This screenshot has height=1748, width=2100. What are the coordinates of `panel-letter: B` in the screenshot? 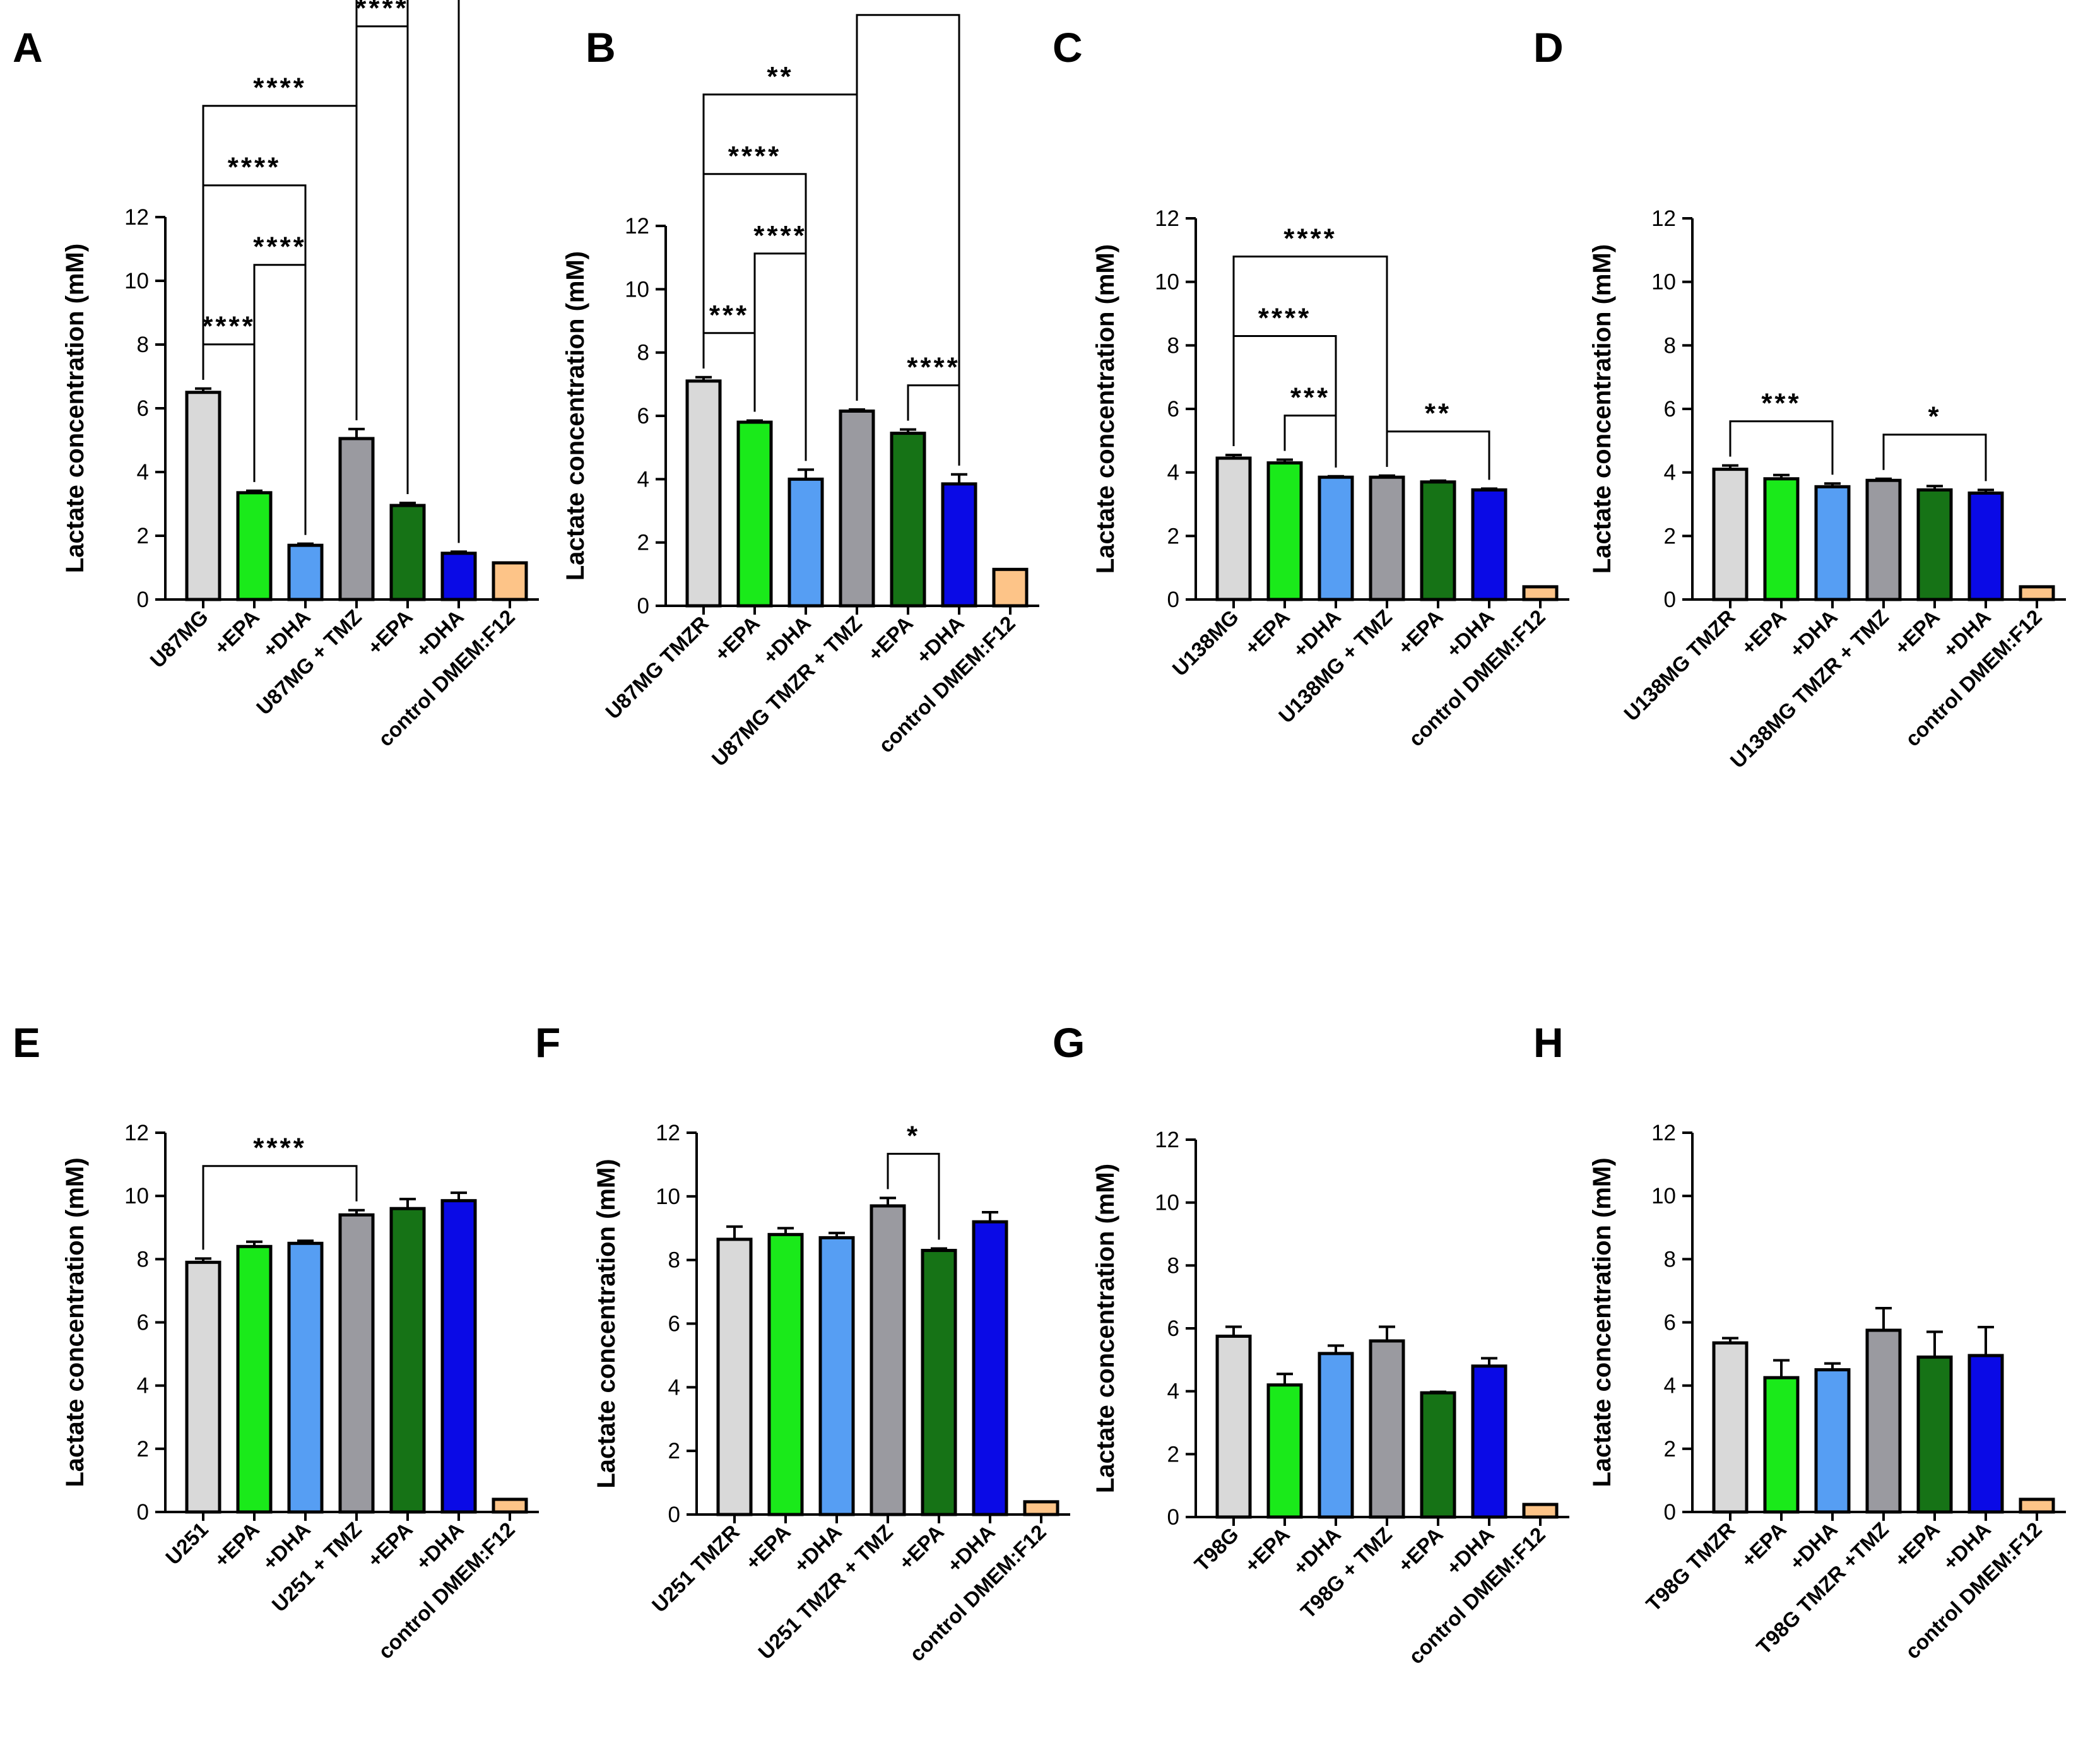 It's located at (601, 47).